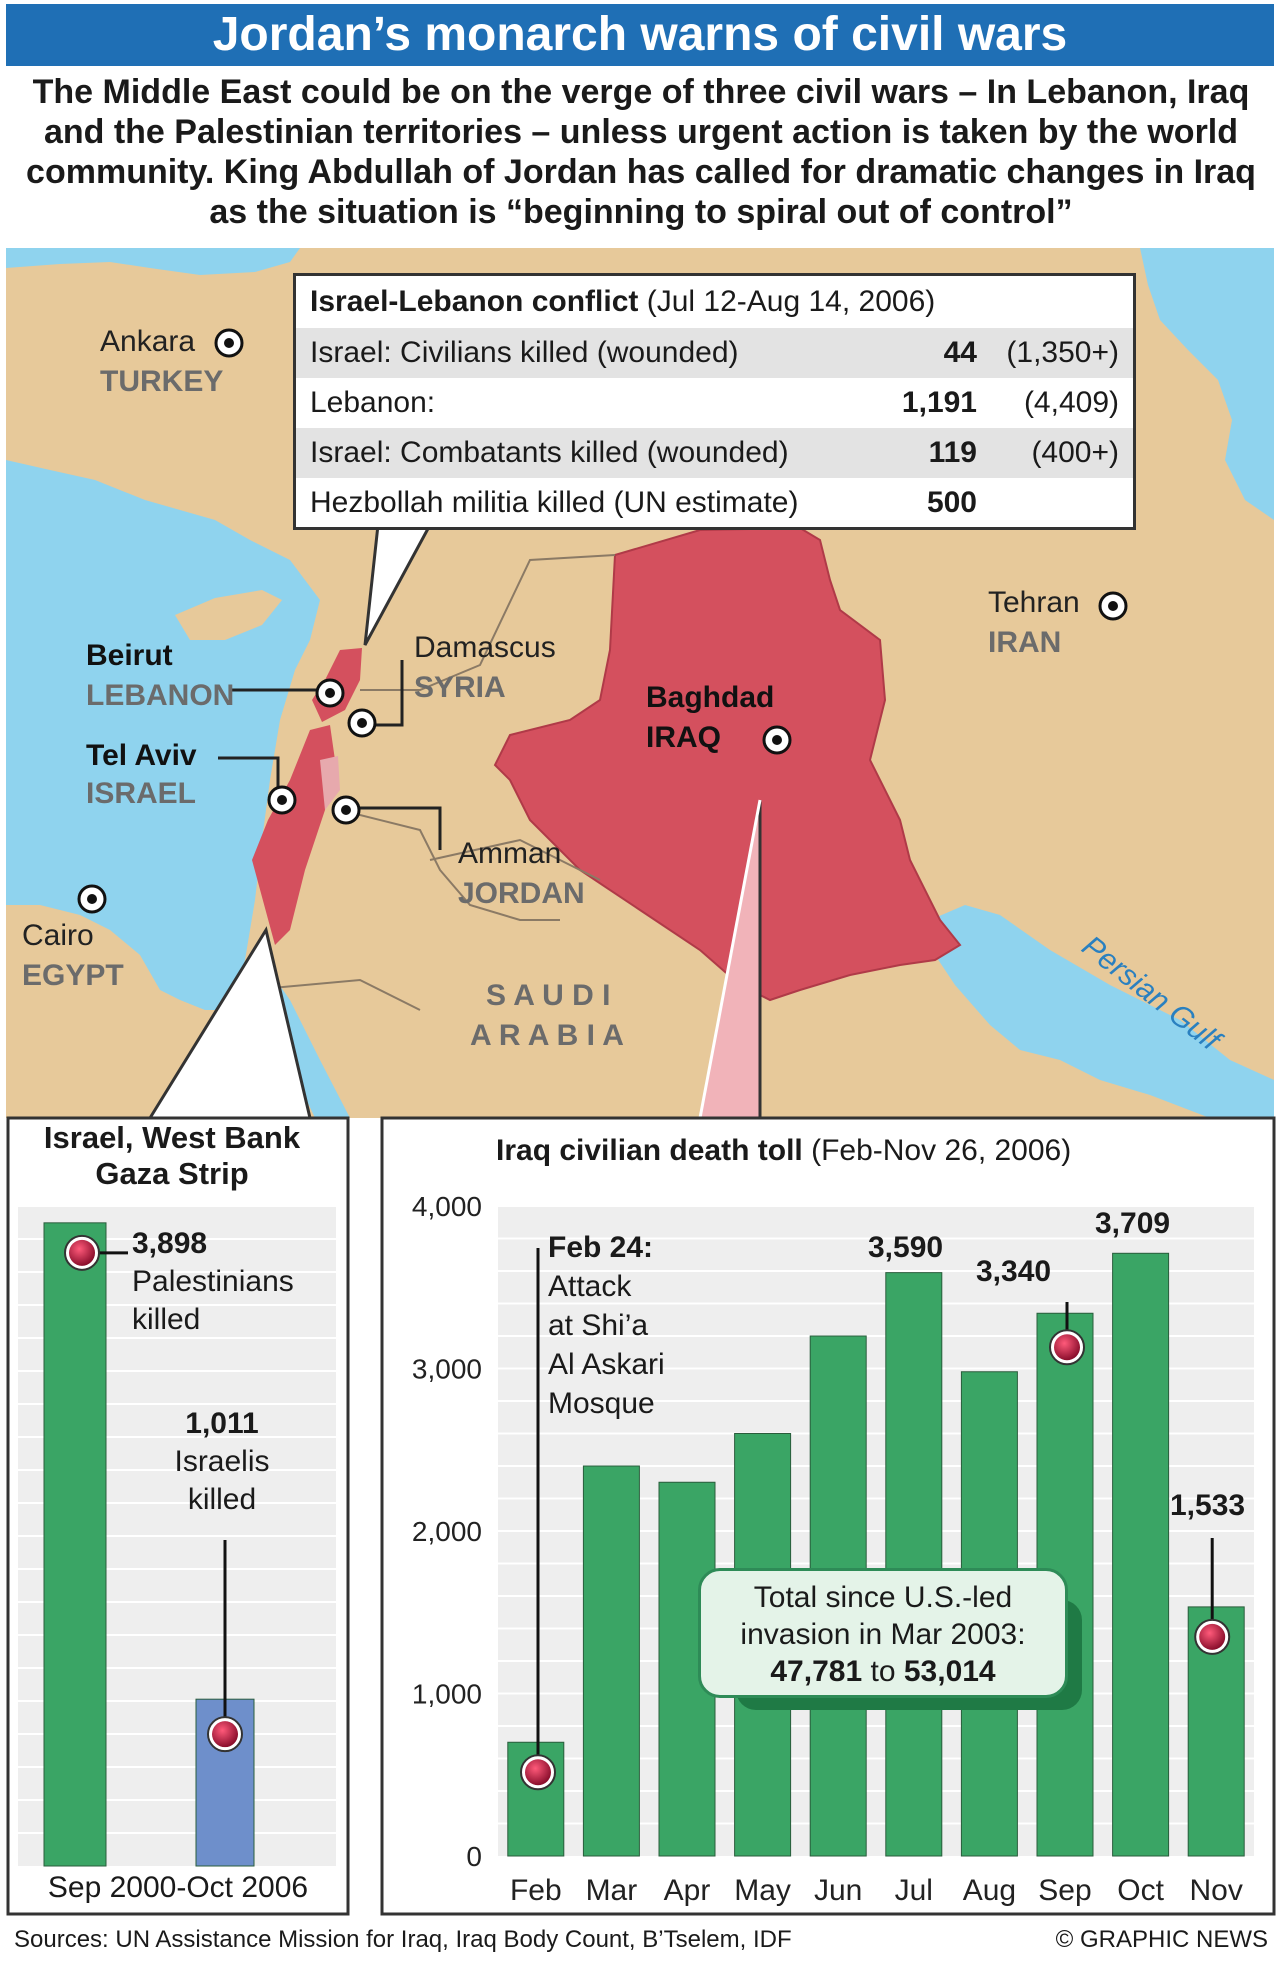  I want to click on nov-dot, so click(1212, 1636).